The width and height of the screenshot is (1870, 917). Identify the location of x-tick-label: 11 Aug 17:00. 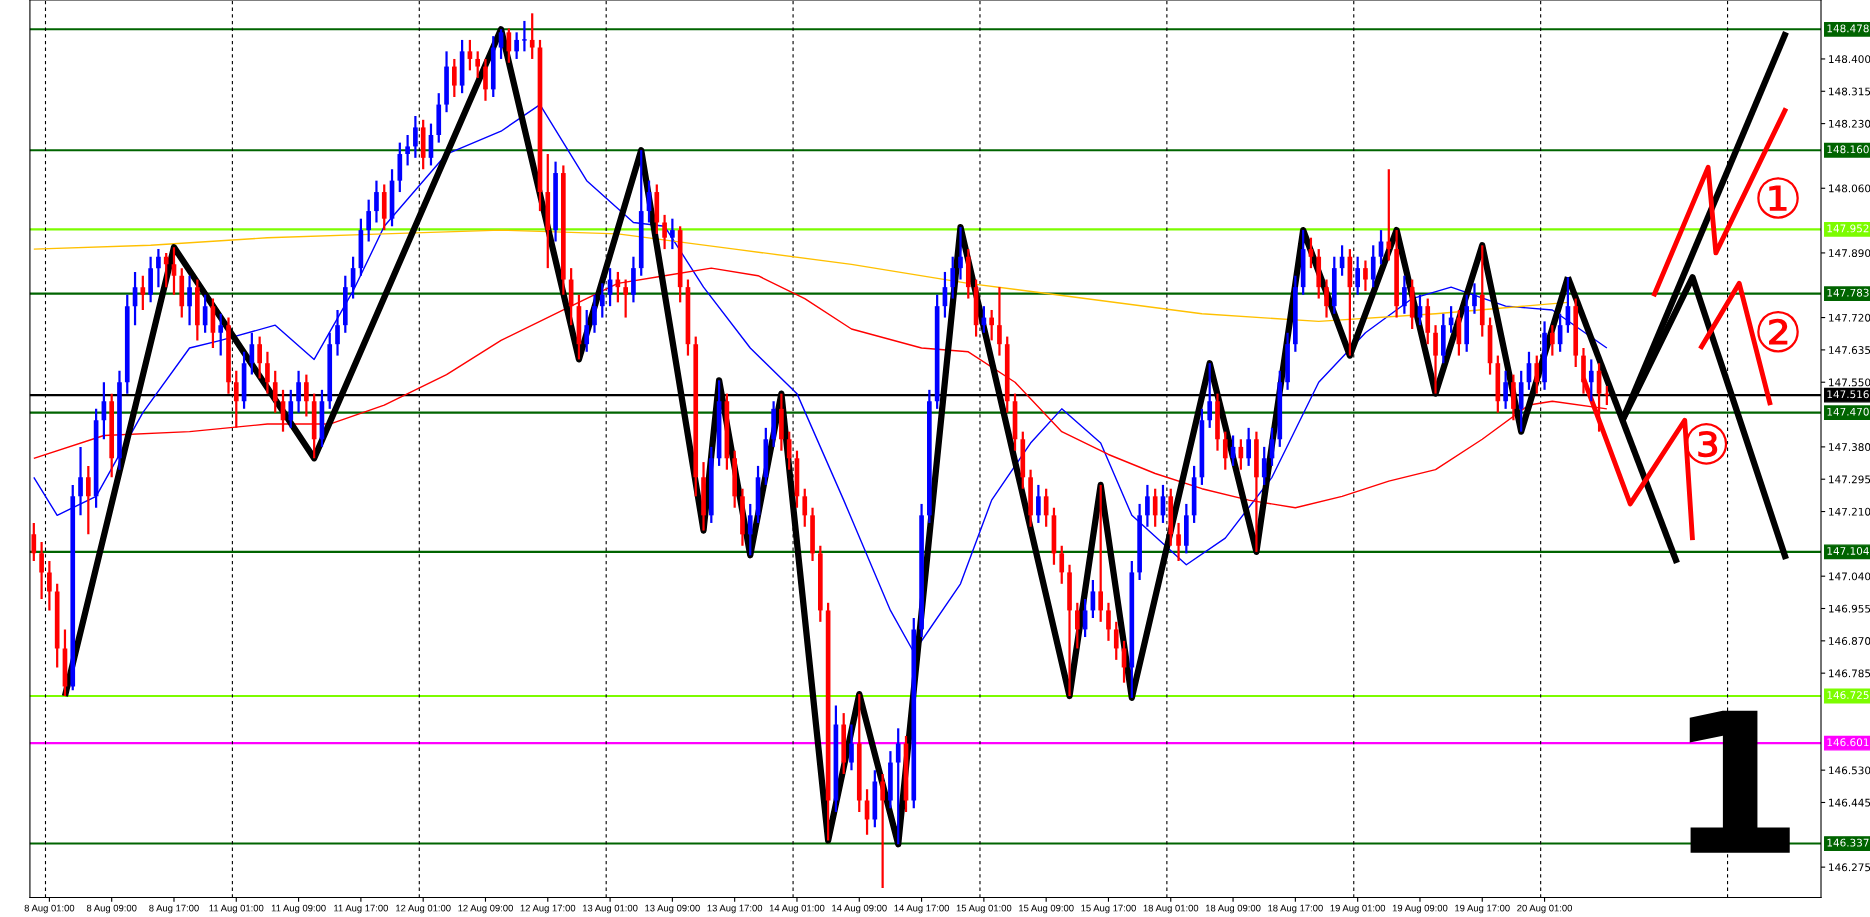
(361, 909).